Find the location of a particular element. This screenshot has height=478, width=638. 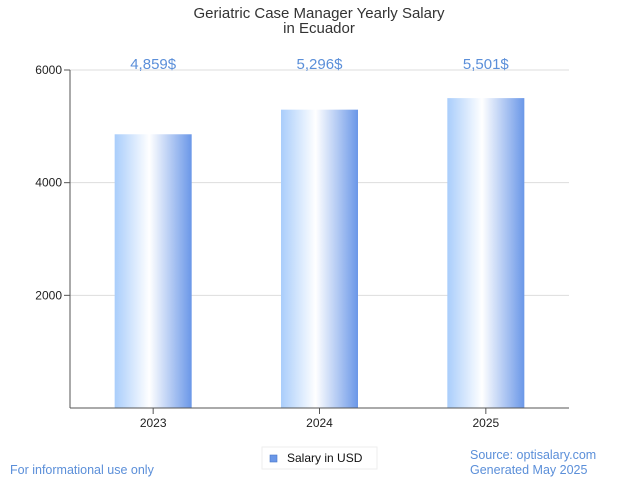

data-label-2024: 5,296$ is located at coordinates (320, 64).